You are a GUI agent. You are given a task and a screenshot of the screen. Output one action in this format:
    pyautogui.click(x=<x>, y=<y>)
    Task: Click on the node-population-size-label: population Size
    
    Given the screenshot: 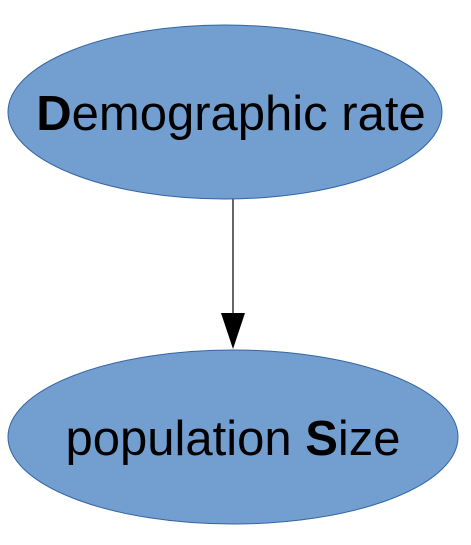 What is the action you would take?
    pyautogui.click(x=232, y=439)
    